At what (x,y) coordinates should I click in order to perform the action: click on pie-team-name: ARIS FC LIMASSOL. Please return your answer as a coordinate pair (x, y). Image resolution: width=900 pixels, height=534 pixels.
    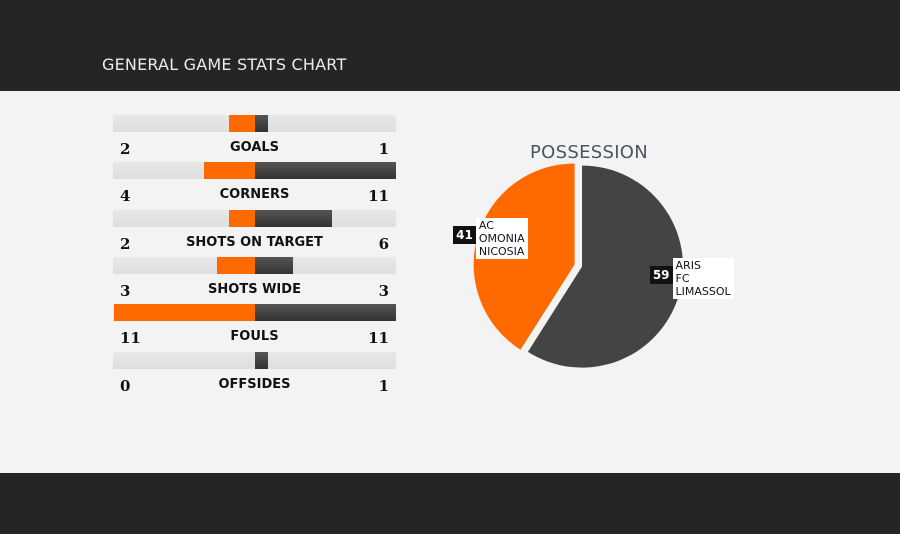
    Looking at the image, I should click on (703, 279).